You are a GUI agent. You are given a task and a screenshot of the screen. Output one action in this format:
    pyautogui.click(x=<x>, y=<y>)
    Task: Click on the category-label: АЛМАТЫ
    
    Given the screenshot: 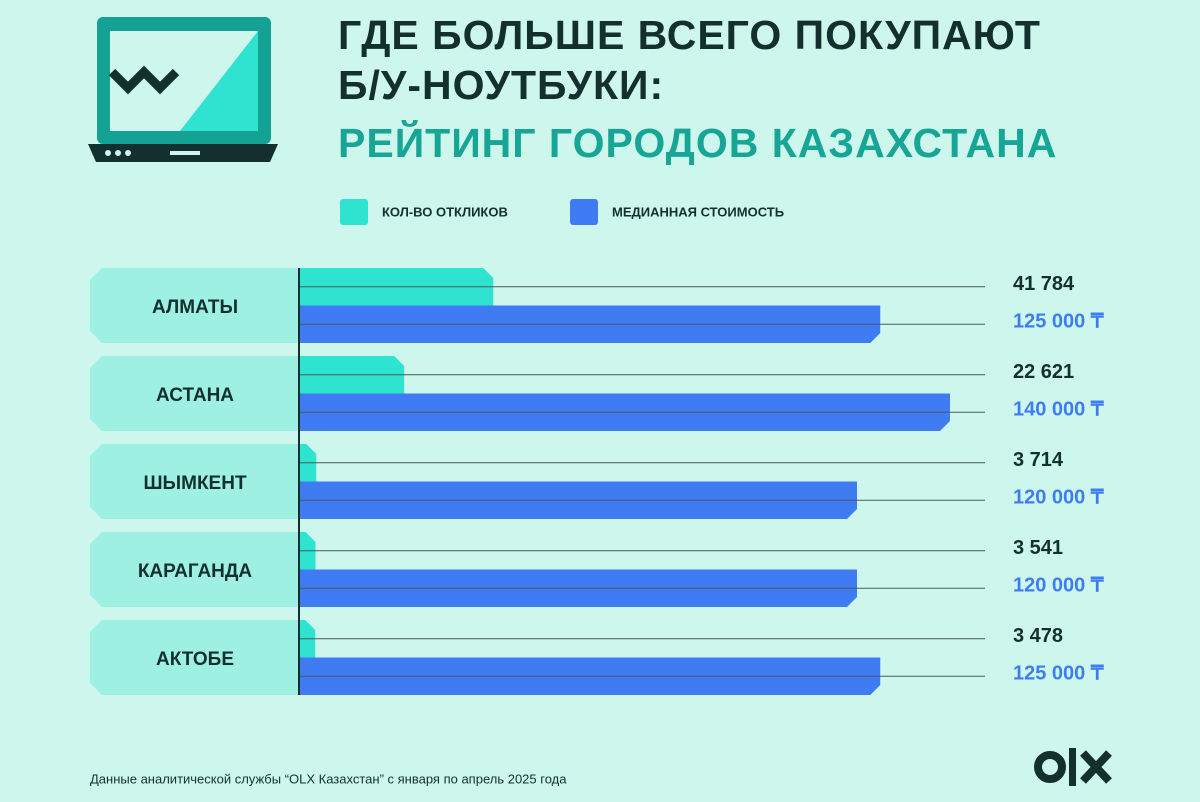 What is the action you would take?
    pyautogui.click(x=195, y=307)
    